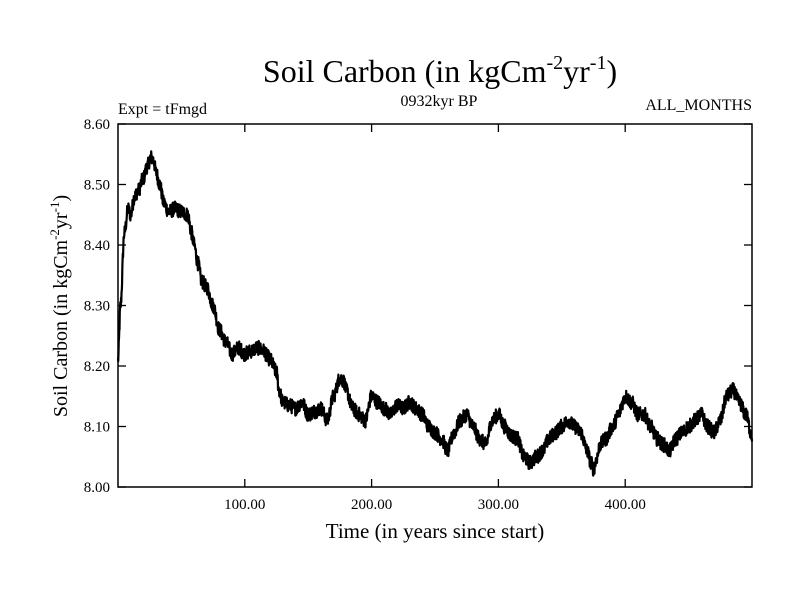 This screenshot has width=800, height=600. I want to click on chart-title-close: ), so click(611, 71).